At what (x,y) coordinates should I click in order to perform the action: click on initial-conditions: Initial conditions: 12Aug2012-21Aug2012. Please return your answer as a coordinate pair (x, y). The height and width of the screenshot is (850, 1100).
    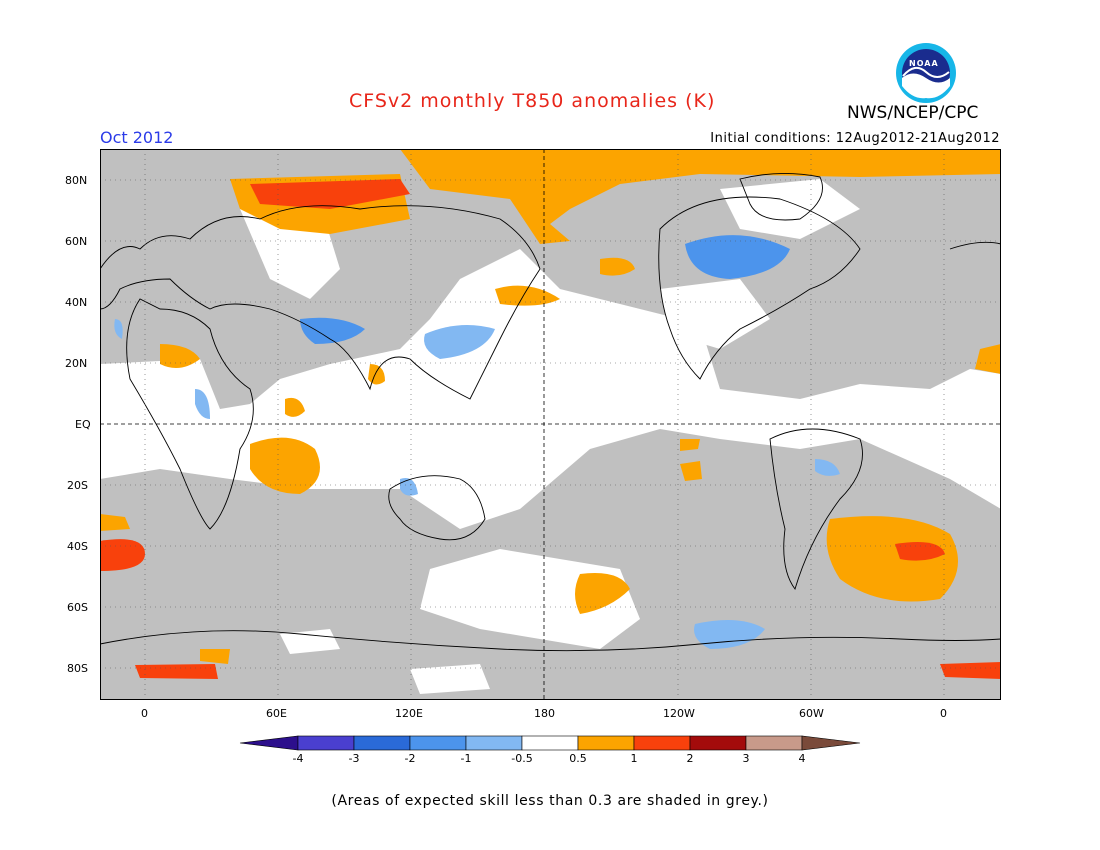
    Looking at the image, I should click on (855, 138).